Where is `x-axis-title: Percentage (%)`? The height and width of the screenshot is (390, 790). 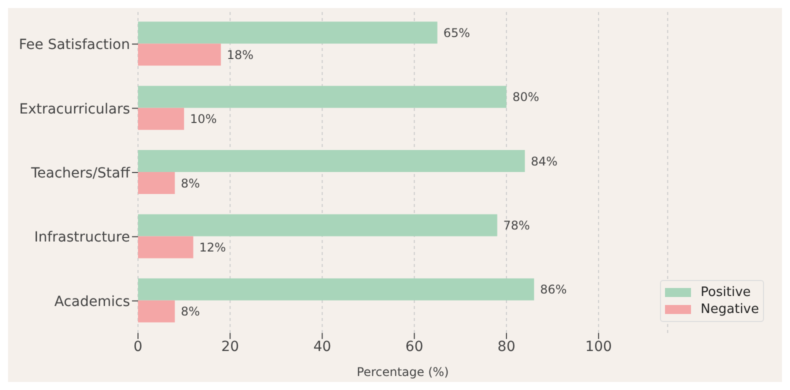
x-axis-title: Percentage (%) is located at coordinates (402, 372).